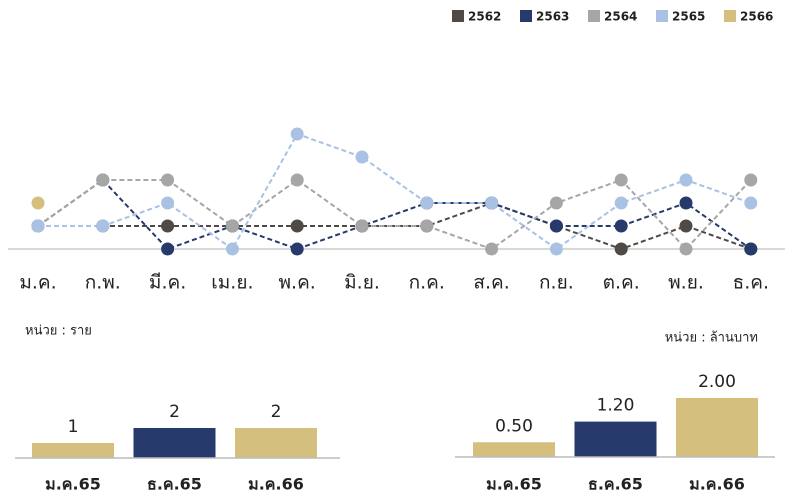  I want to click on x-tick-label: พ.ย., so click(686, 283).